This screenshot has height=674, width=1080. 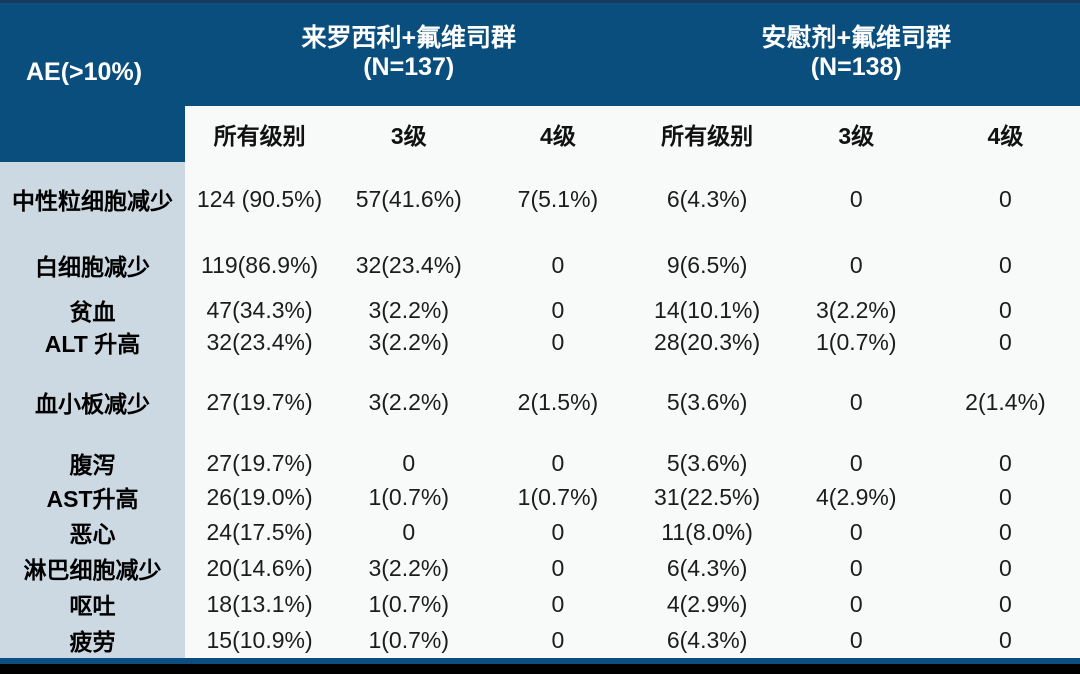 What do you see at coordinates (1005, 136) in the screenshot?
I see `subheader-grade4-2: 4级` at bounding box center [1005, 136].